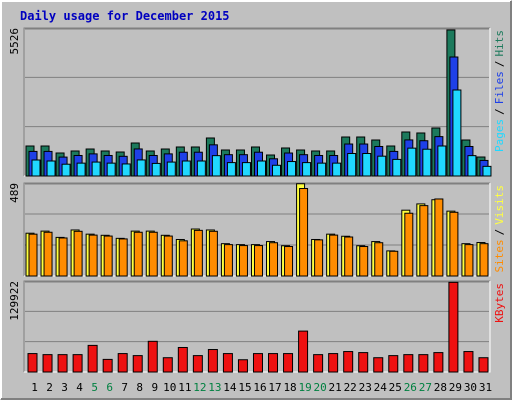 Image resolution: width=512 pixels, height=400 pixels. I want to click on x-tick-label: 24, so click(381, 387).